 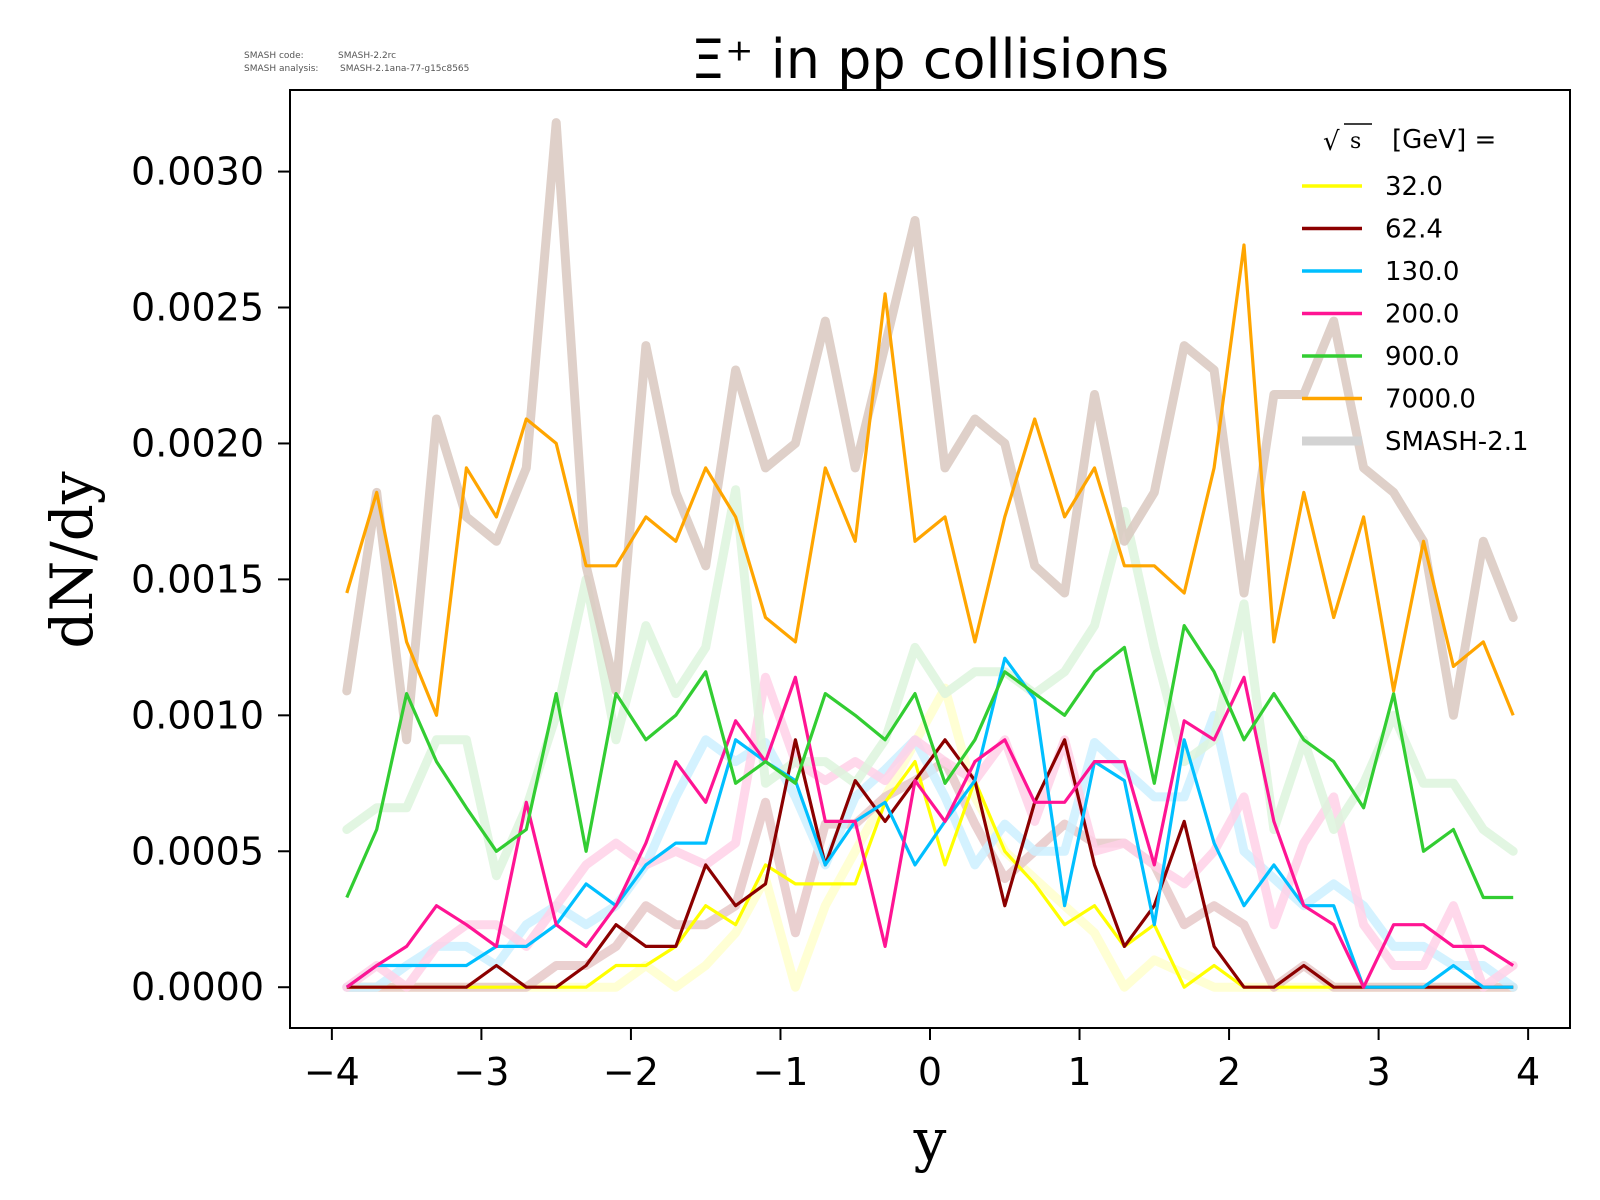 What do you see at coordinates (197, 715) in the screenshot?
I see `y-tick-label: 0.0010` at bounding box center [197, 715].